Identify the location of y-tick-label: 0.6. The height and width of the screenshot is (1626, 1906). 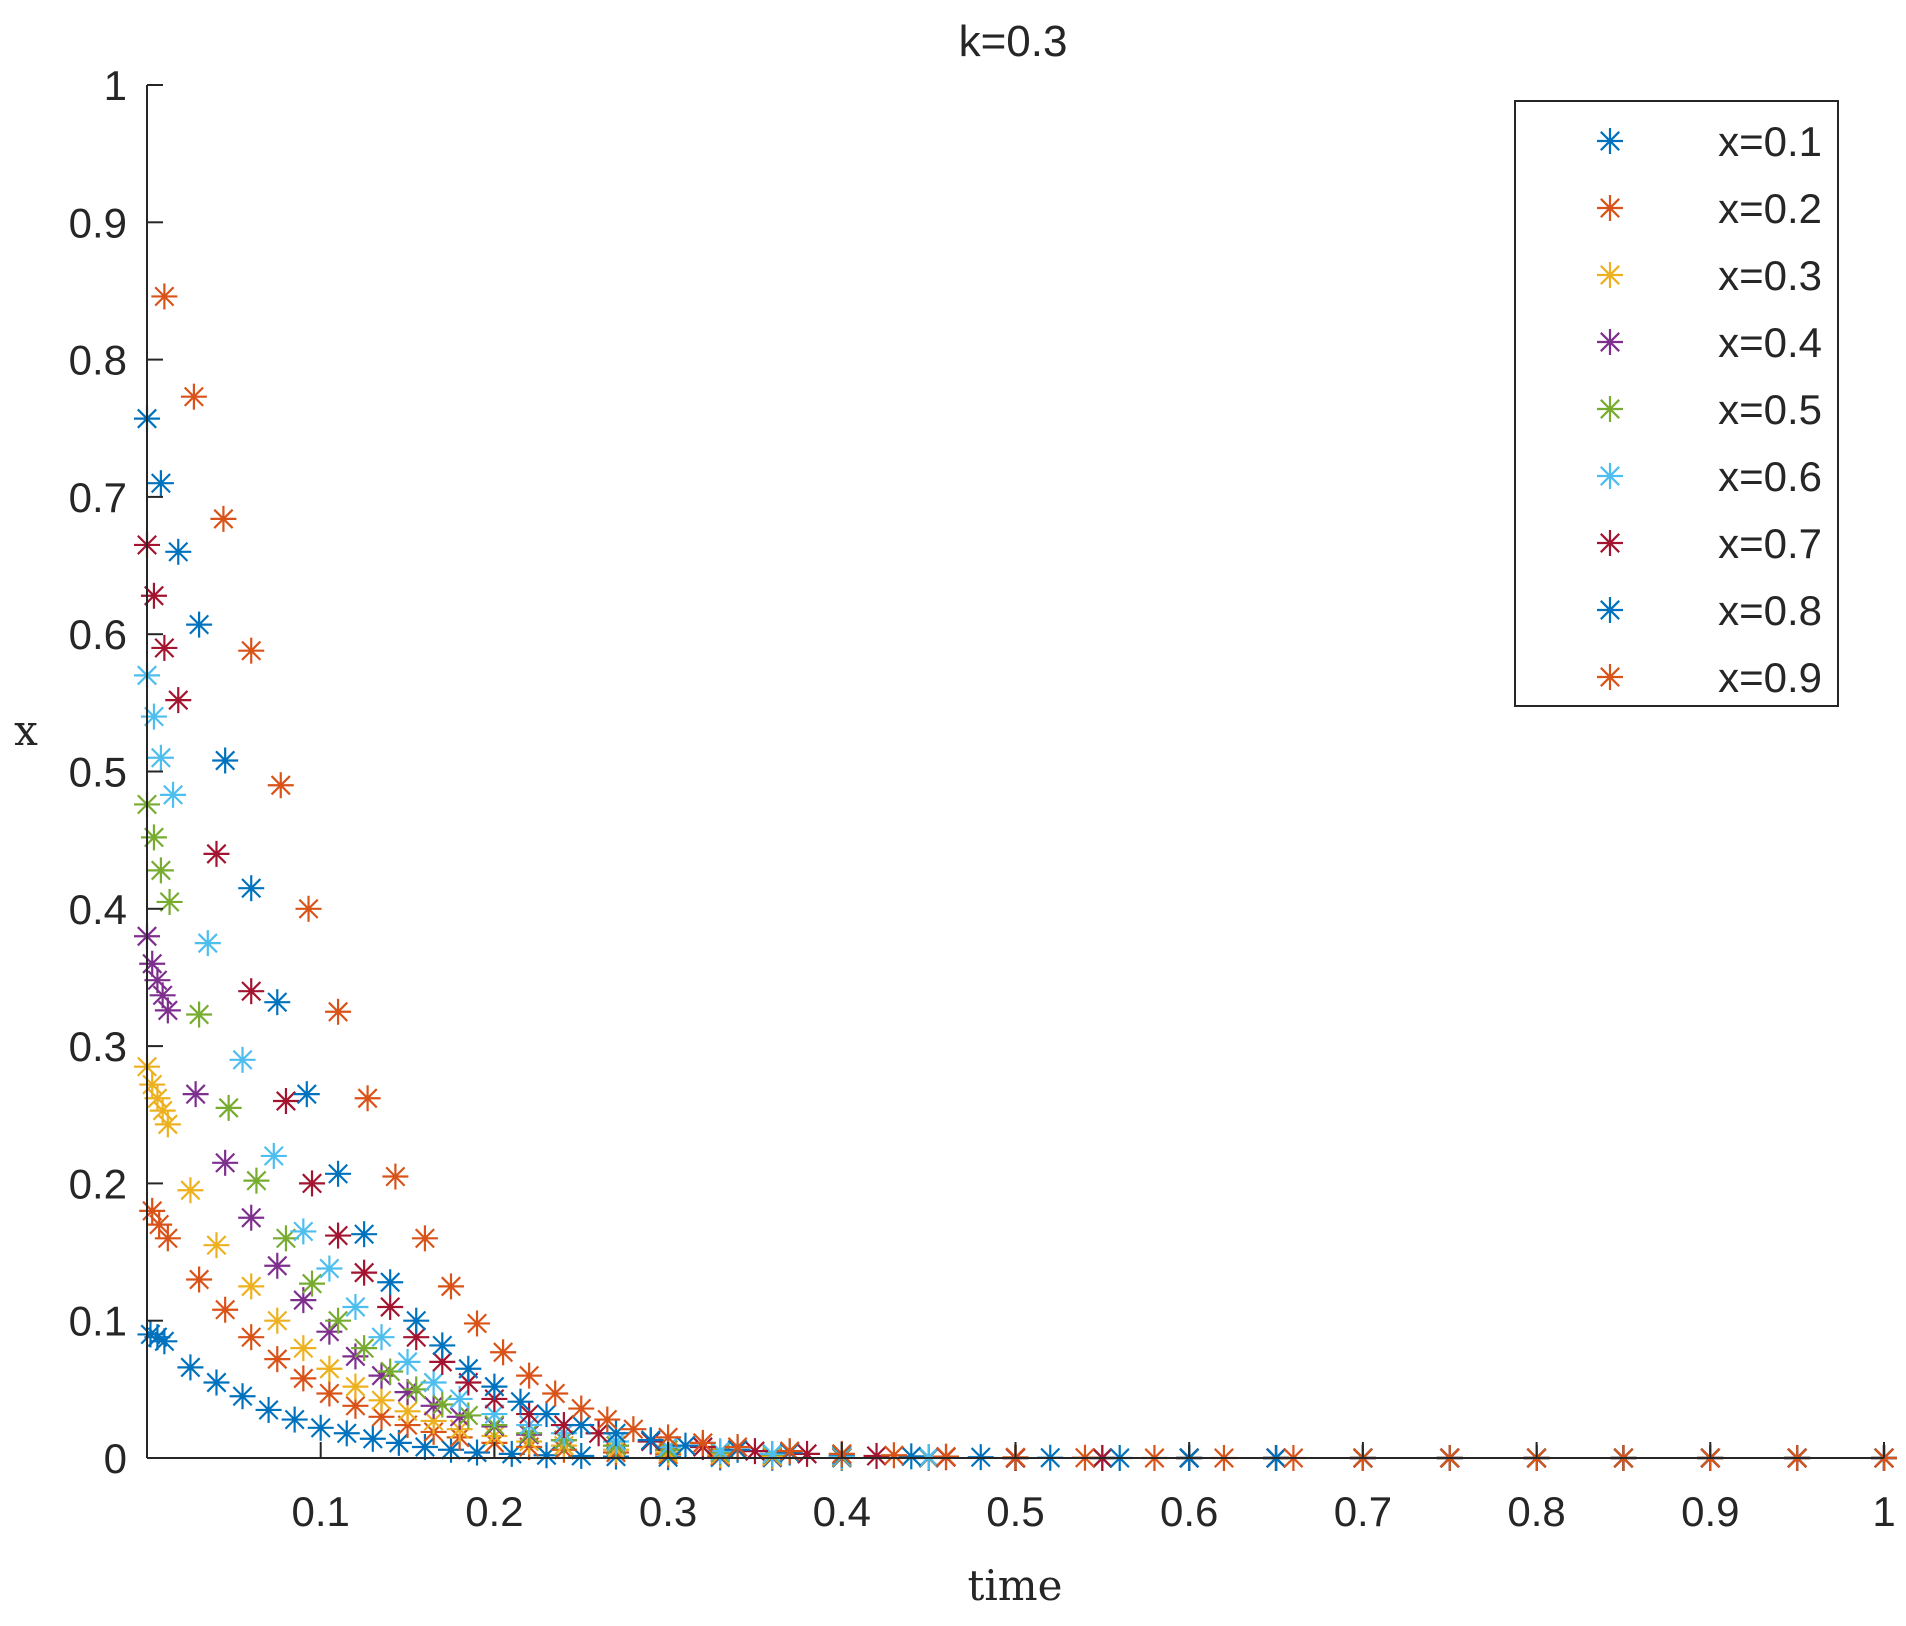
(98, 634).